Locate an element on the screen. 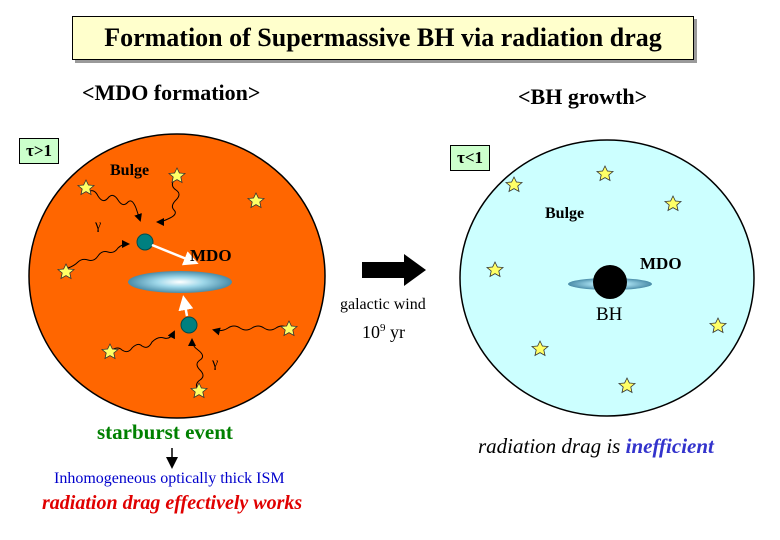 Image resolution: width=780 pixels, height=540 pixels. timescale-value: 10 is located at coordinates (371, 332).